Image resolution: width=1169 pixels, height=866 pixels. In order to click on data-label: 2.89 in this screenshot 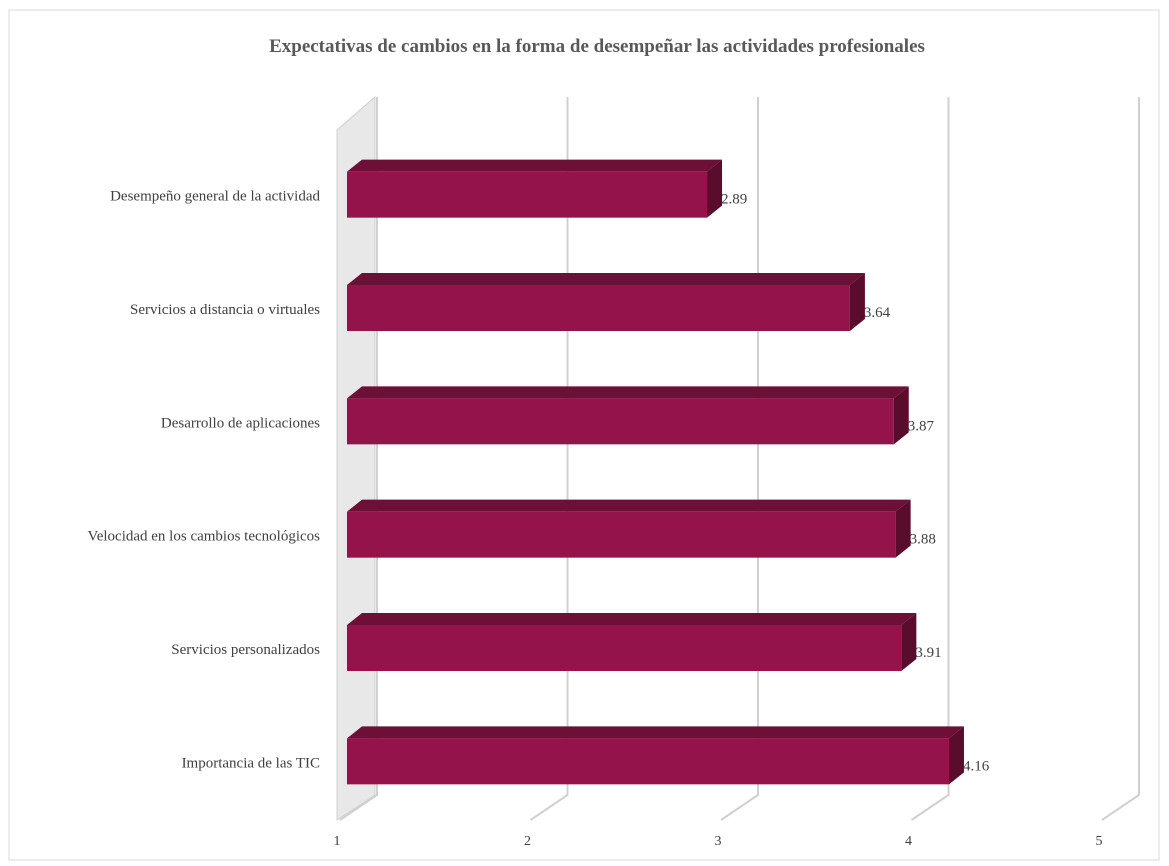, I will do `click(734, 200)`.